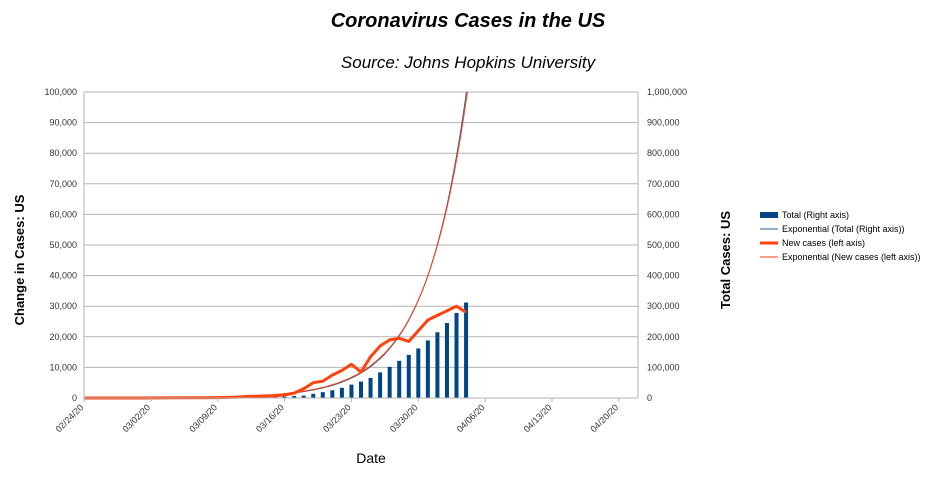 The height and width of the screenshot is (480, 937). Describe the element at coordinates (371, 458) in the screenshot. I see `x-axis-title: Date` at that location.